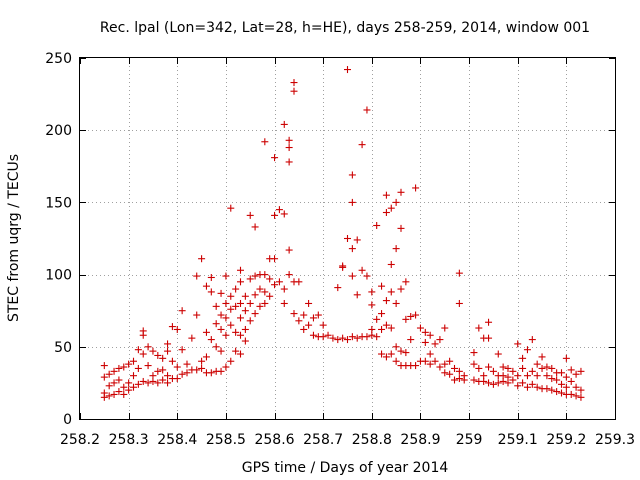  I want to click on x-tick-label: 258.7, so click(323, 440).